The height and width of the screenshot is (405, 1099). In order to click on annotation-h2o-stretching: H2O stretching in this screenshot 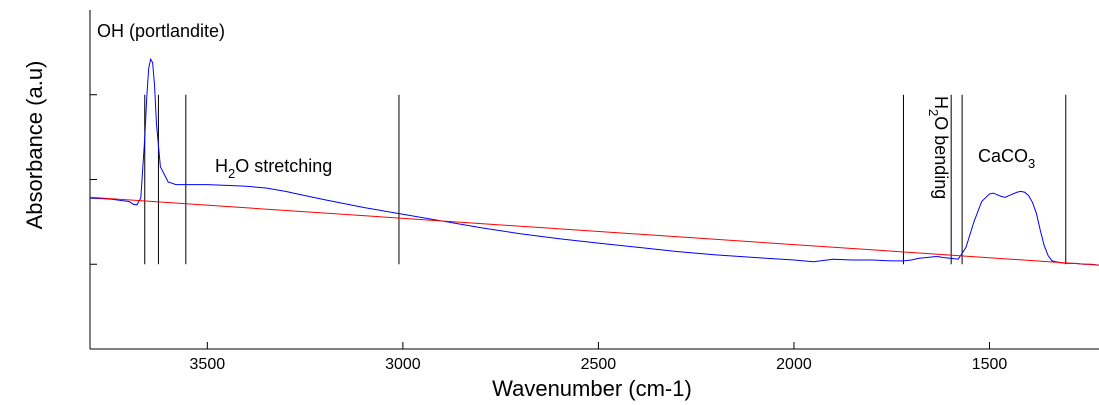, I will do `click(273, 168)`.